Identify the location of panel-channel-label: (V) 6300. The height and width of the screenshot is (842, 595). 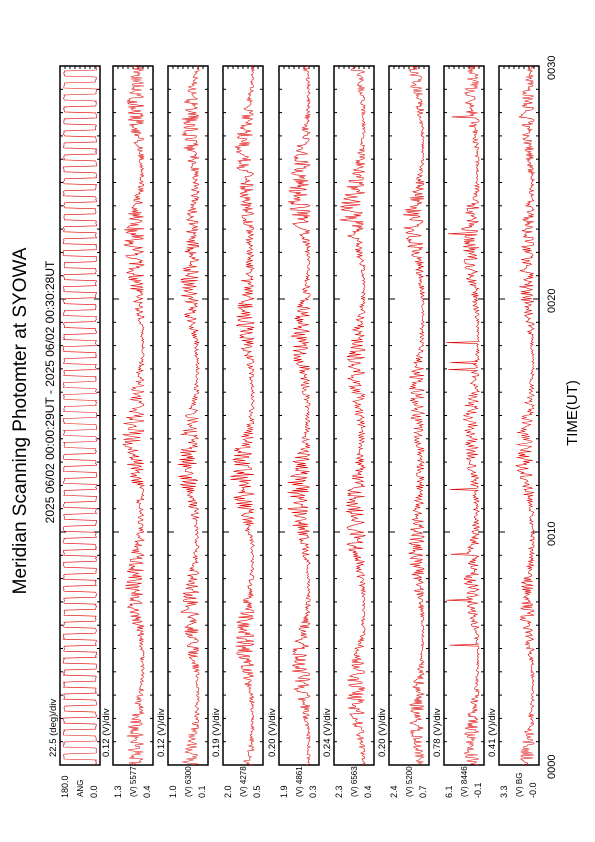
(188, 781).